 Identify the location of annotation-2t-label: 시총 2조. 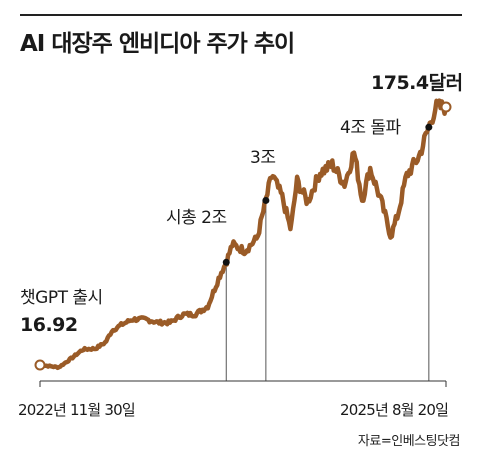
(196, 218).